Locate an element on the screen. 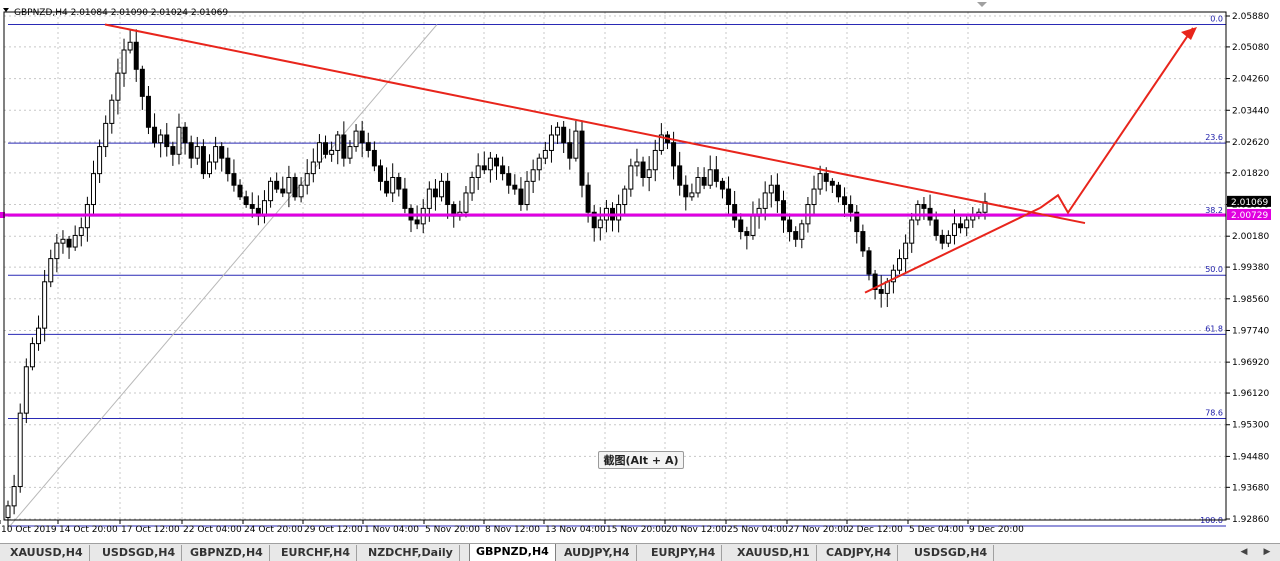 The image size is (1280, 561). chart-tab: CADJPY,H4 is located at coordinates (859, 553).